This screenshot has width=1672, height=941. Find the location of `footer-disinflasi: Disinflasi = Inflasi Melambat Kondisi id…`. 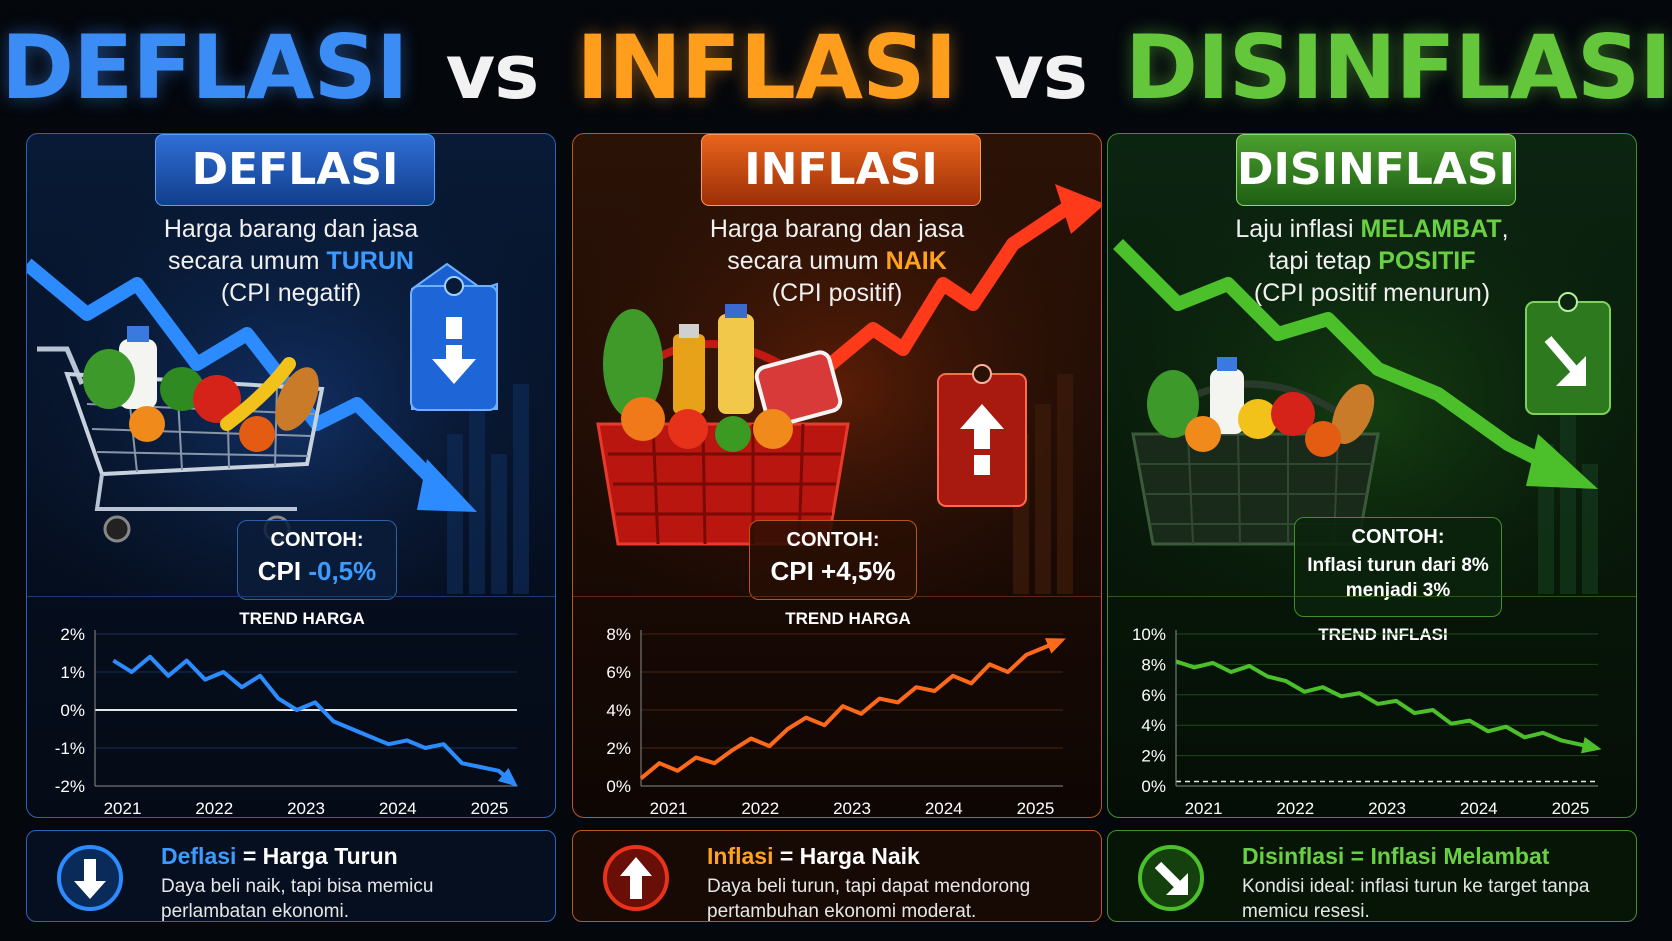

footer-disinflasi: Disinflasi = Inflasi Melambat Kondisi id… is located at coordinates (1372, 876).